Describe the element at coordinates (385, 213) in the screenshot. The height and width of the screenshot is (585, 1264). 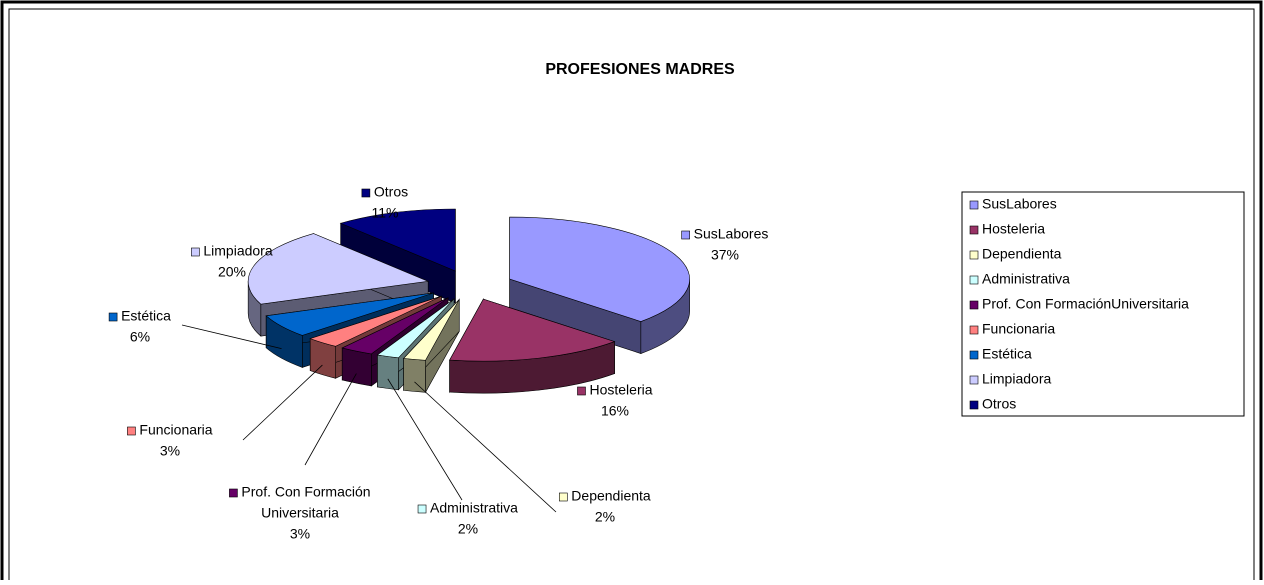
I see `data-label-value: 11%` at that location.